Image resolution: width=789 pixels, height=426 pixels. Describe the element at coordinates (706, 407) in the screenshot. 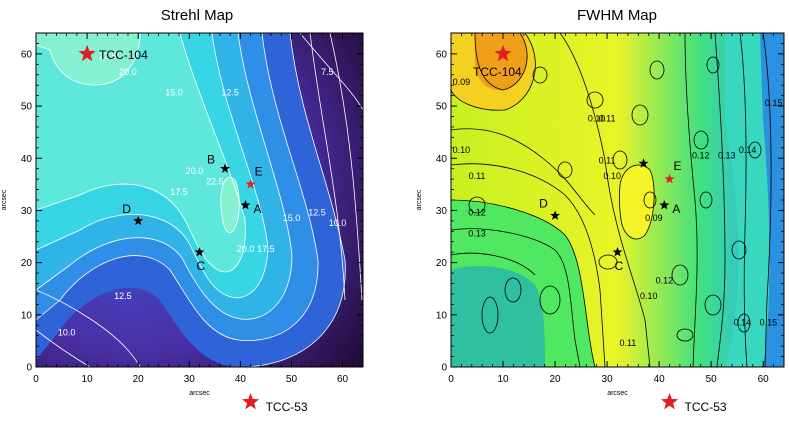

I see `star-label: TCC-53` at that location.